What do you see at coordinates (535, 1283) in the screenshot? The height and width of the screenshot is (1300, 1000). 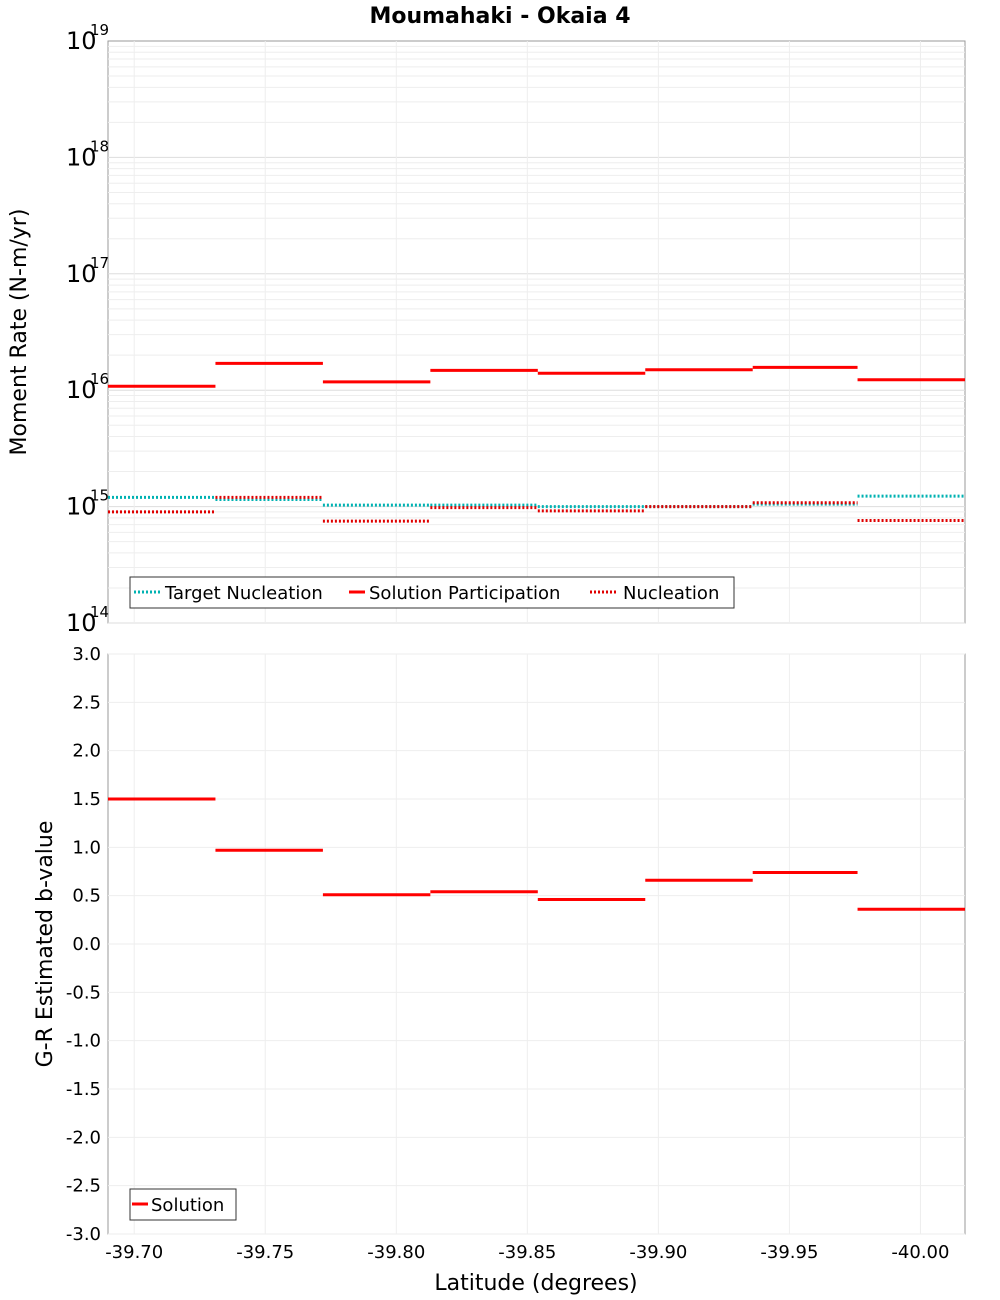 I see `x-axis-label: Latitude (degrees)` at bounding box center [535, 1283].